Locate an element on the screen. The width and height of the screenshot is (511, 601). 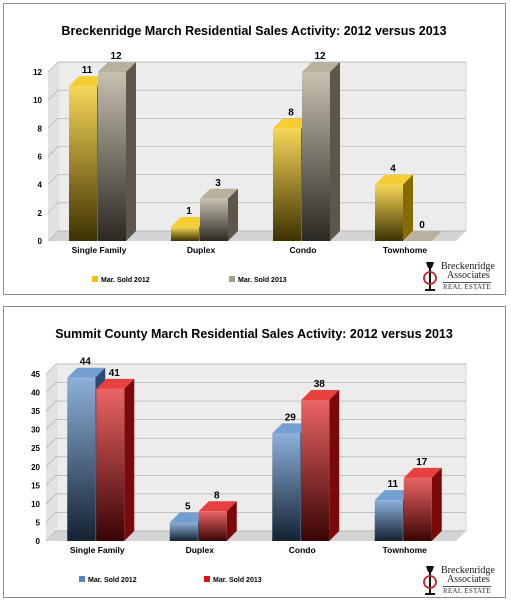
y-tick-label: 35 is located at coordinates (35, 411).